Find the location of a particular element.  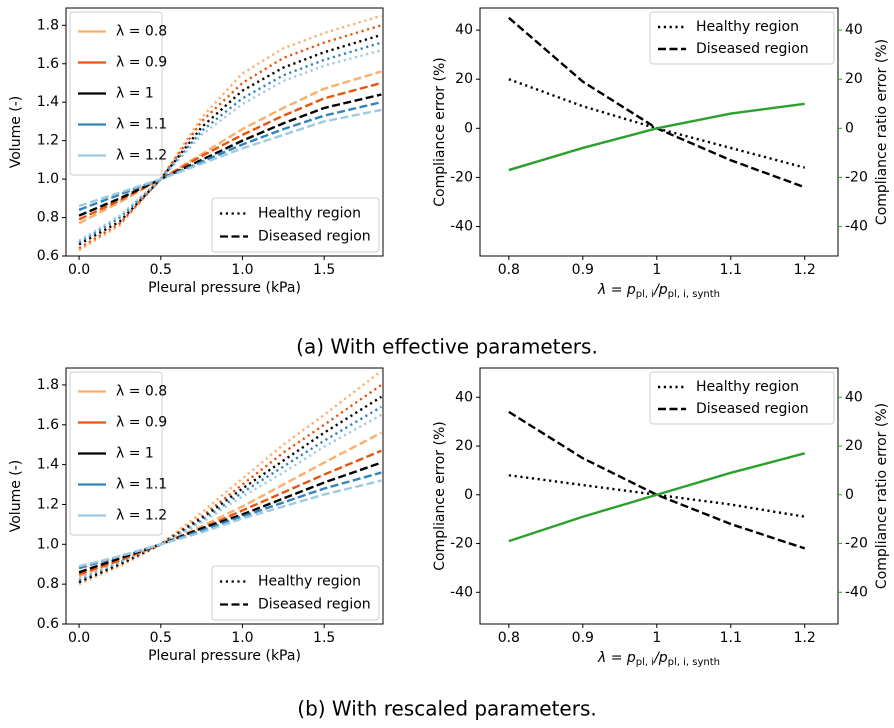

x-tick-label: 0.5 is located at coordinates (161, 270).